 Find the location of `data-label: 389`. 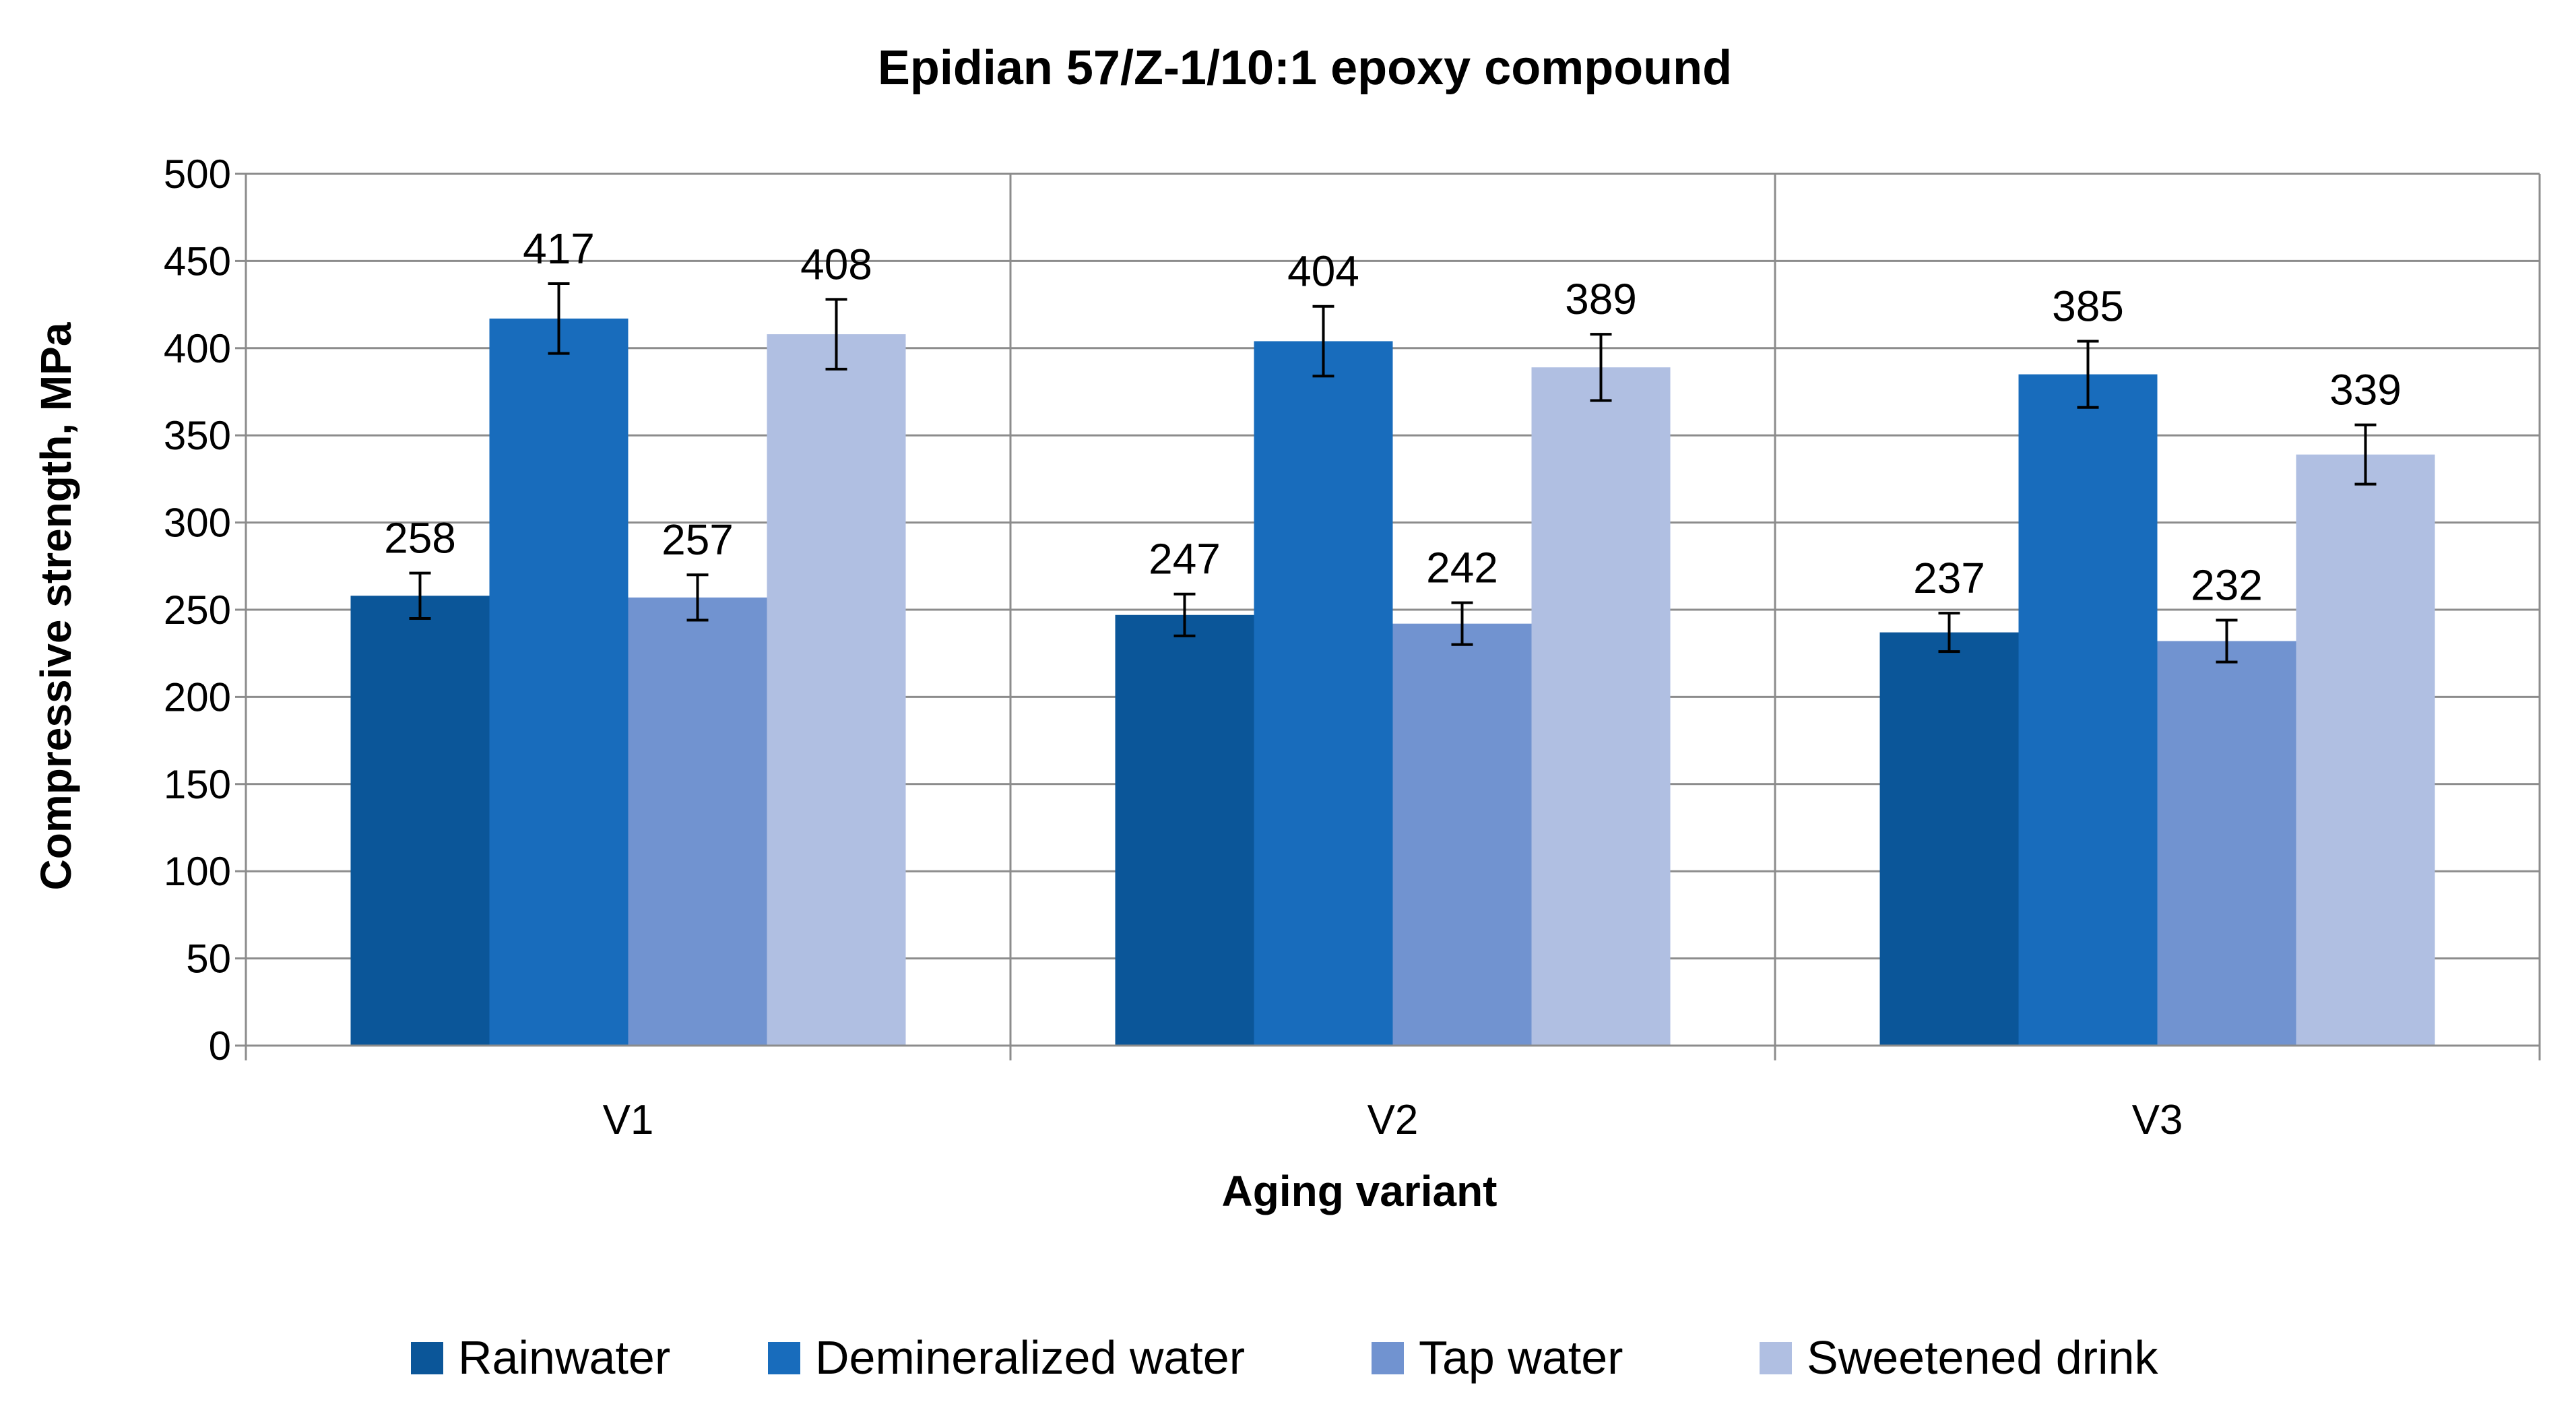

data-label: 389 is located at coordinates (1601, 299).